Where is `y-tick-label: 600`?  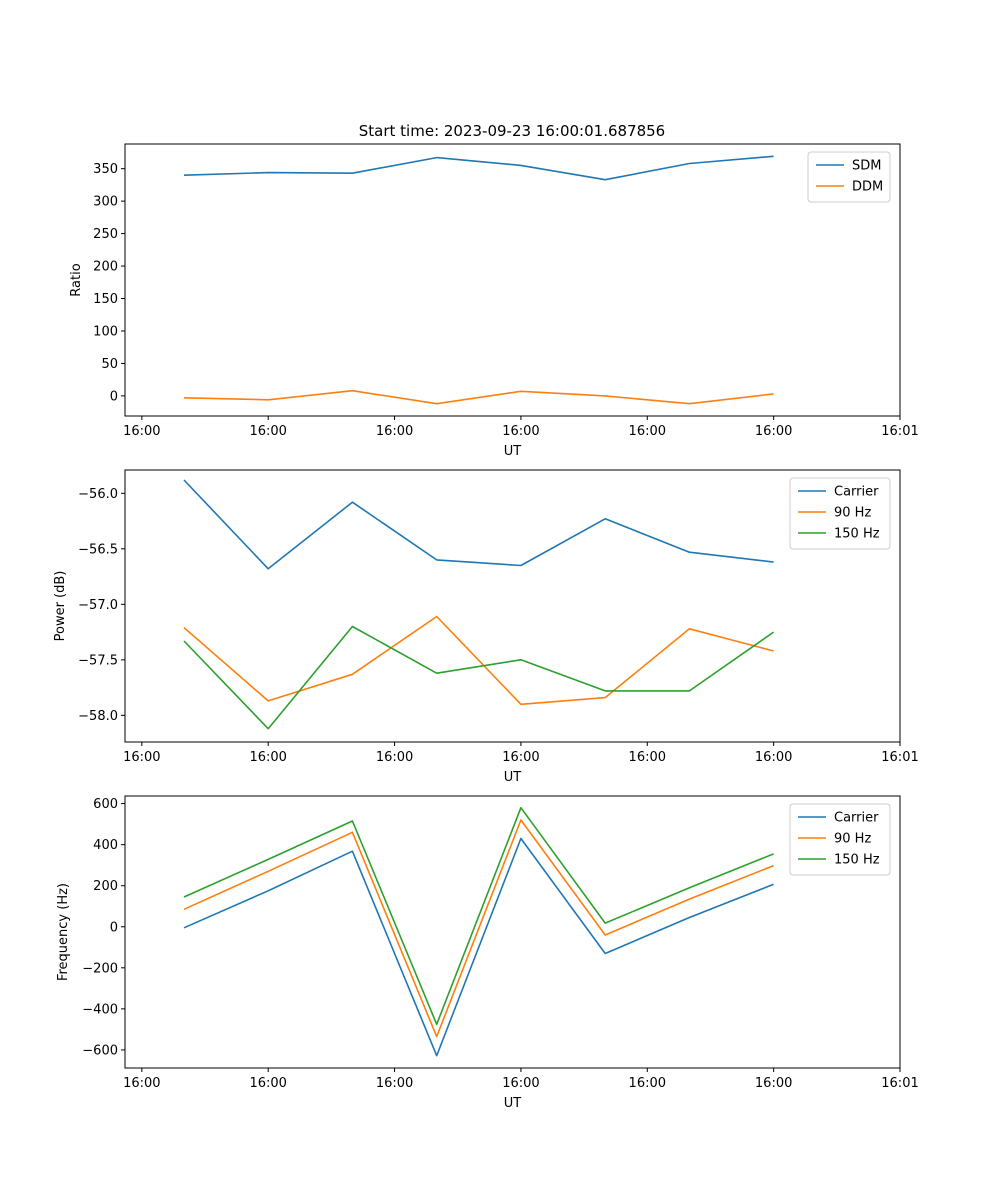 y-tick-label: 600 is located at coordinates (105, 804).